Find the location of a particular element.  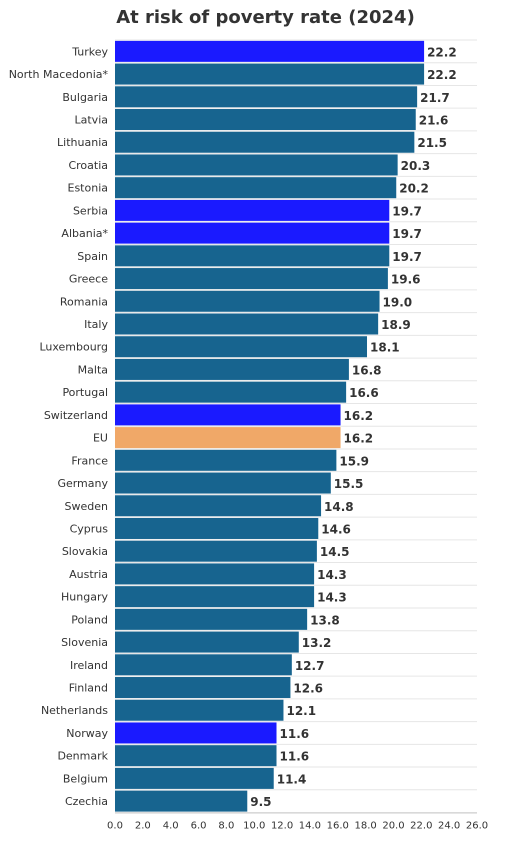

category-label: EU is located at coordinates (100, 438).